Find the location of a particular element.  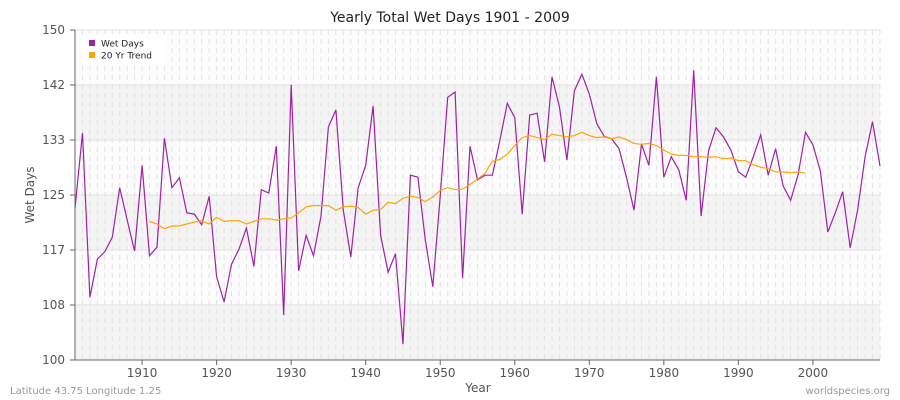

y-tick-label: 125 is located at coordinates (53, 195).